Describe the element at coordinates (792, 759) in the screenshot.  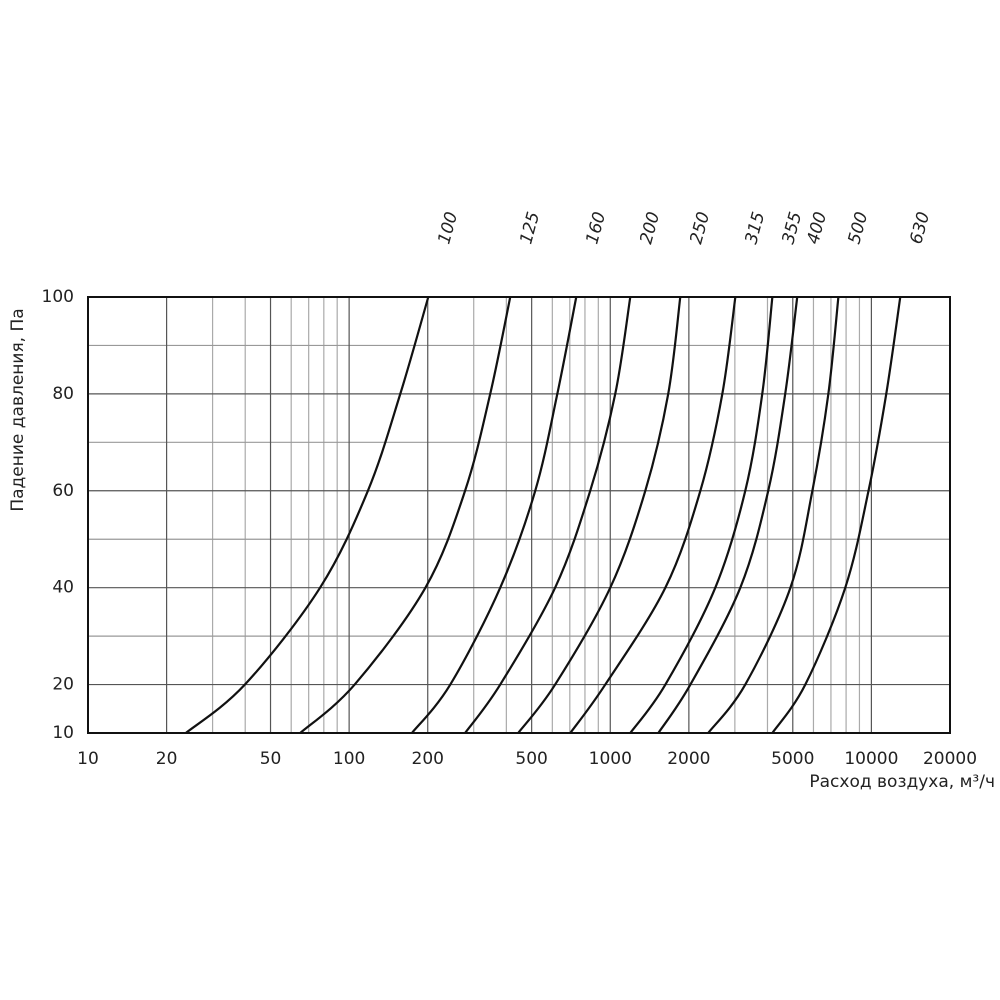
I see `x-tick-label: 5000` at that location.